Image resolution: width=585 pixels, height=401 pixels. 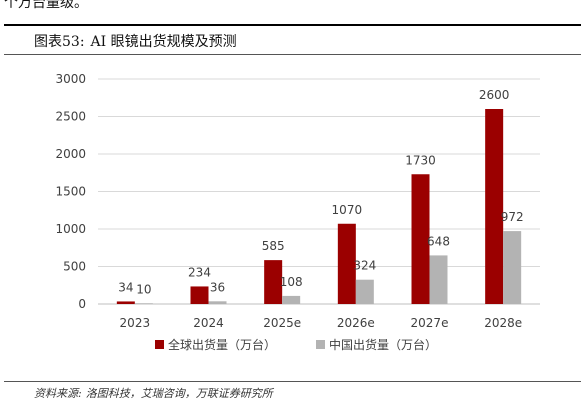 What do you see at coordinates (125, 287) in the screenshot?
I see `data-label-global: 34` at bounding box center [125, 287].